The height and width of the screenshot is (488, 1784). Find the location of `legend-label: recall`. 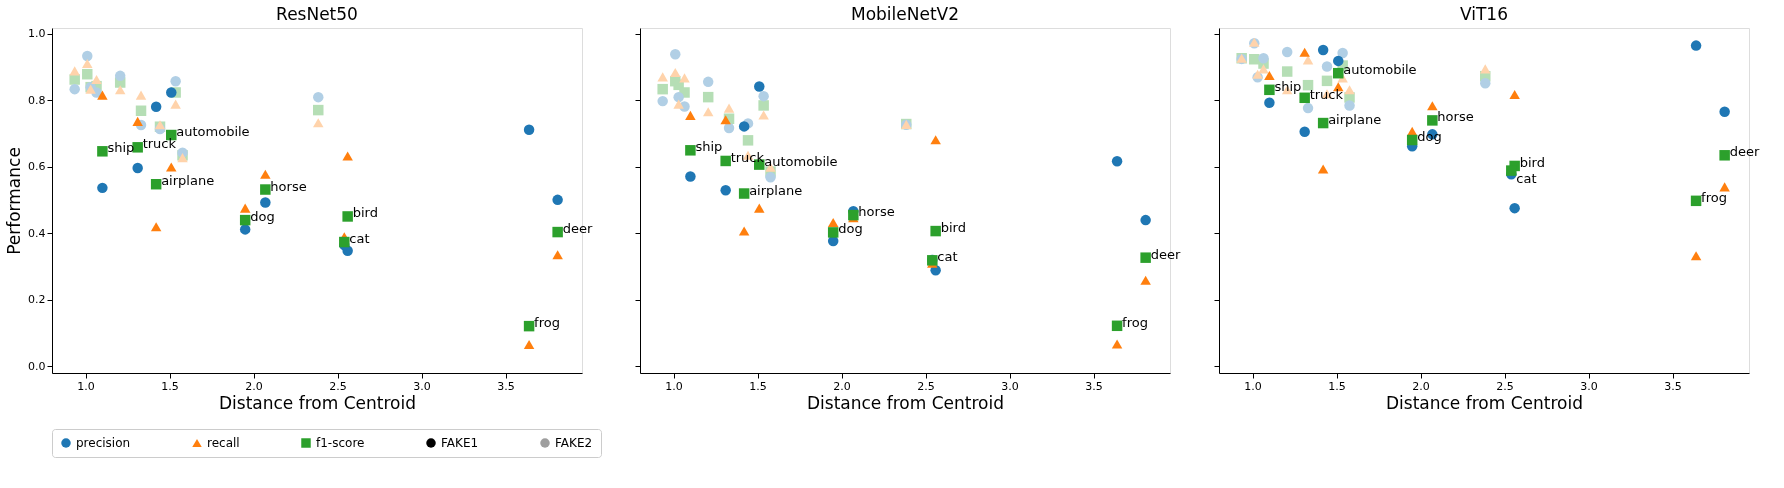

legend-label: recall is located at coordinates (223, 443).